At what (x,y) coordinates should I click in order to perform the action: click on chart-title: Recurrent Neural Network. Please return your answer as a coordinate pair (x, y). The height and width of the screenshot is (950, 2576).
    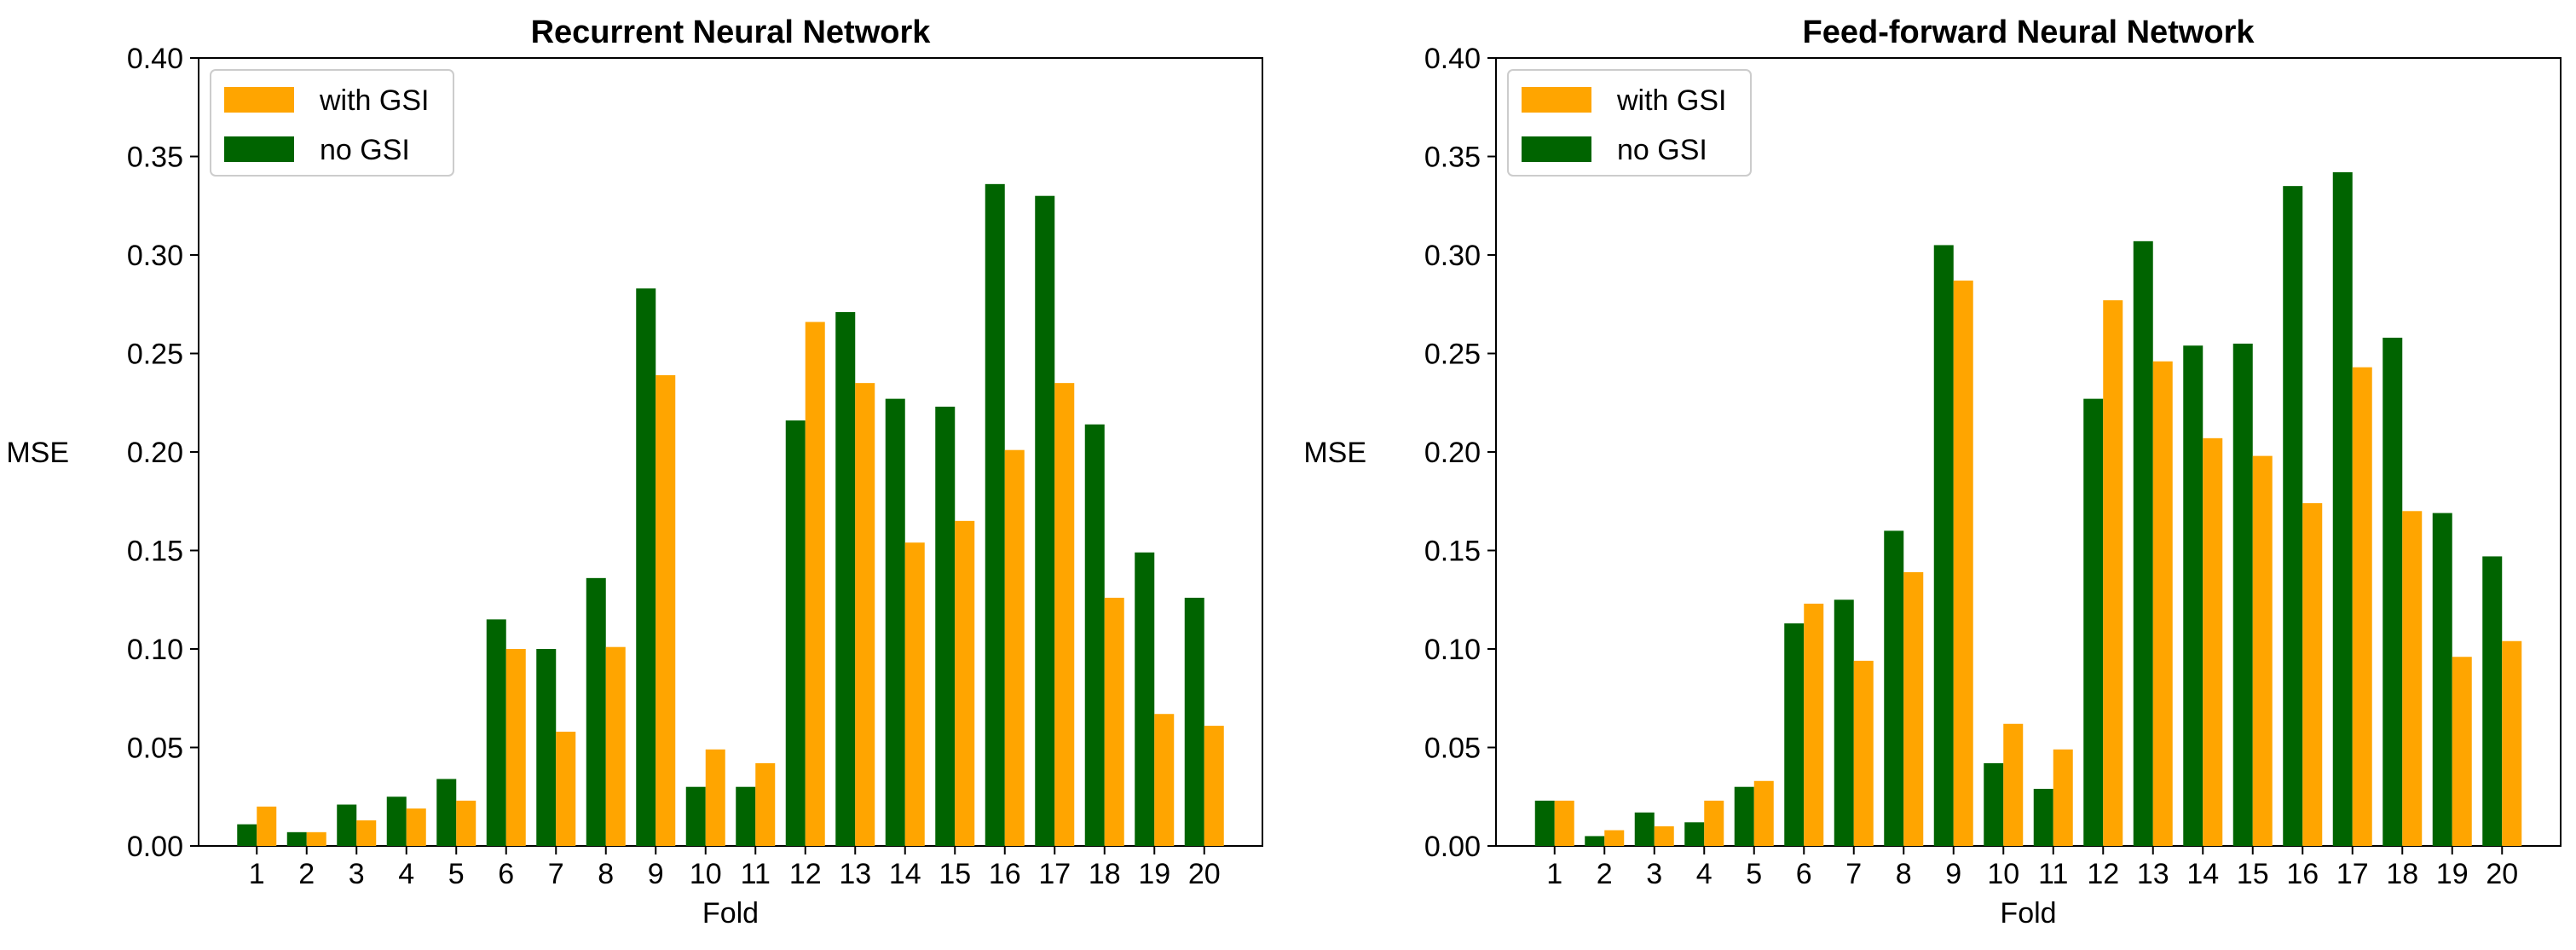
    Looking at the image, I should click on (731, 32).